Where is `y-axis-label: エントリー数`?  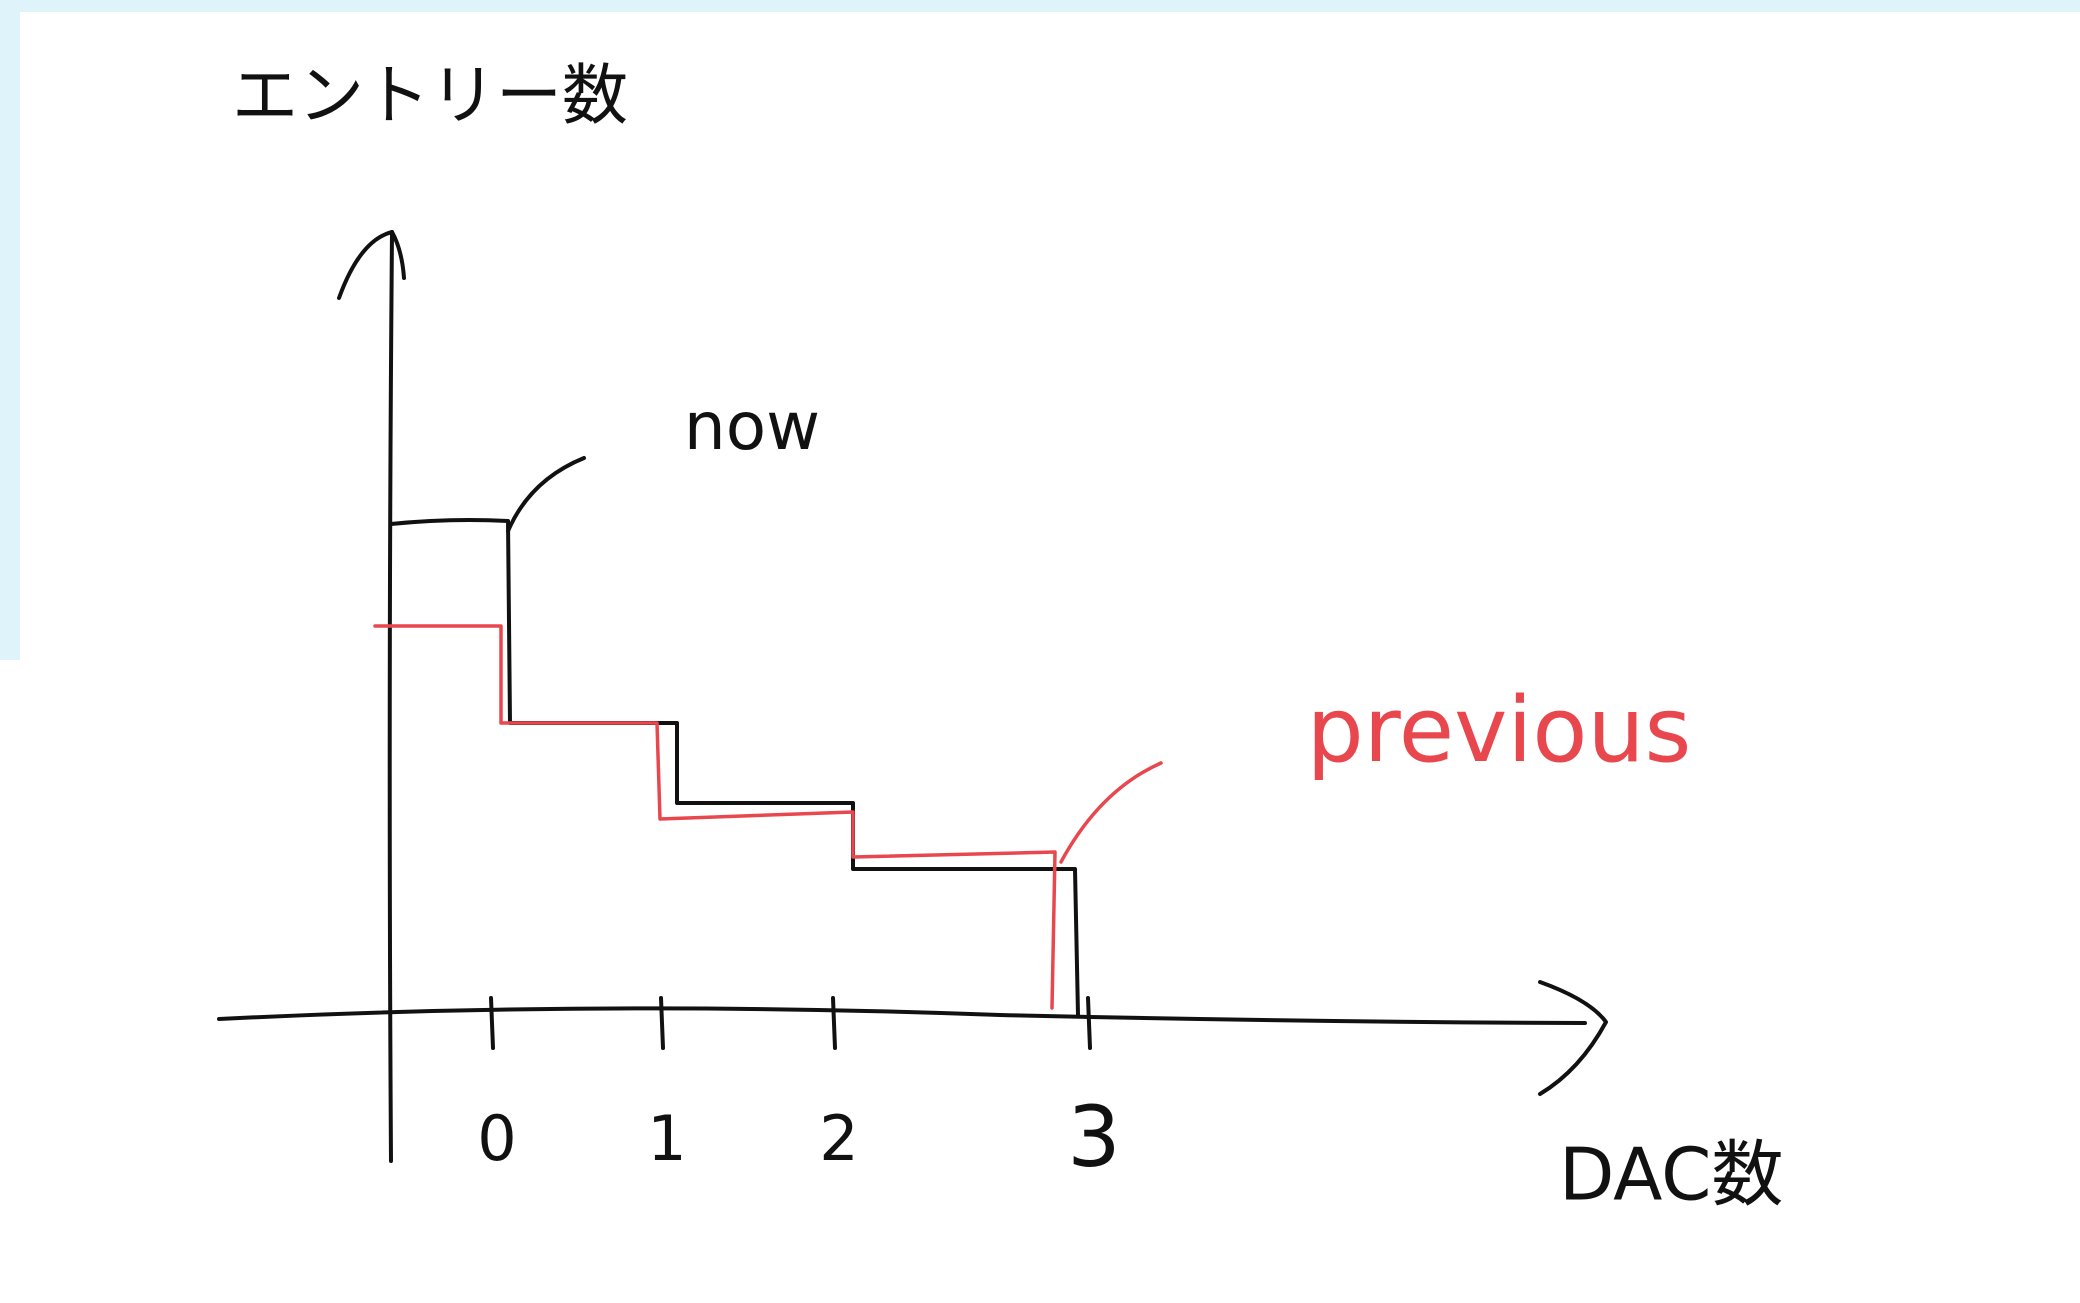
y-axis-label: エントリー数 is located at coordinates (430, 95).